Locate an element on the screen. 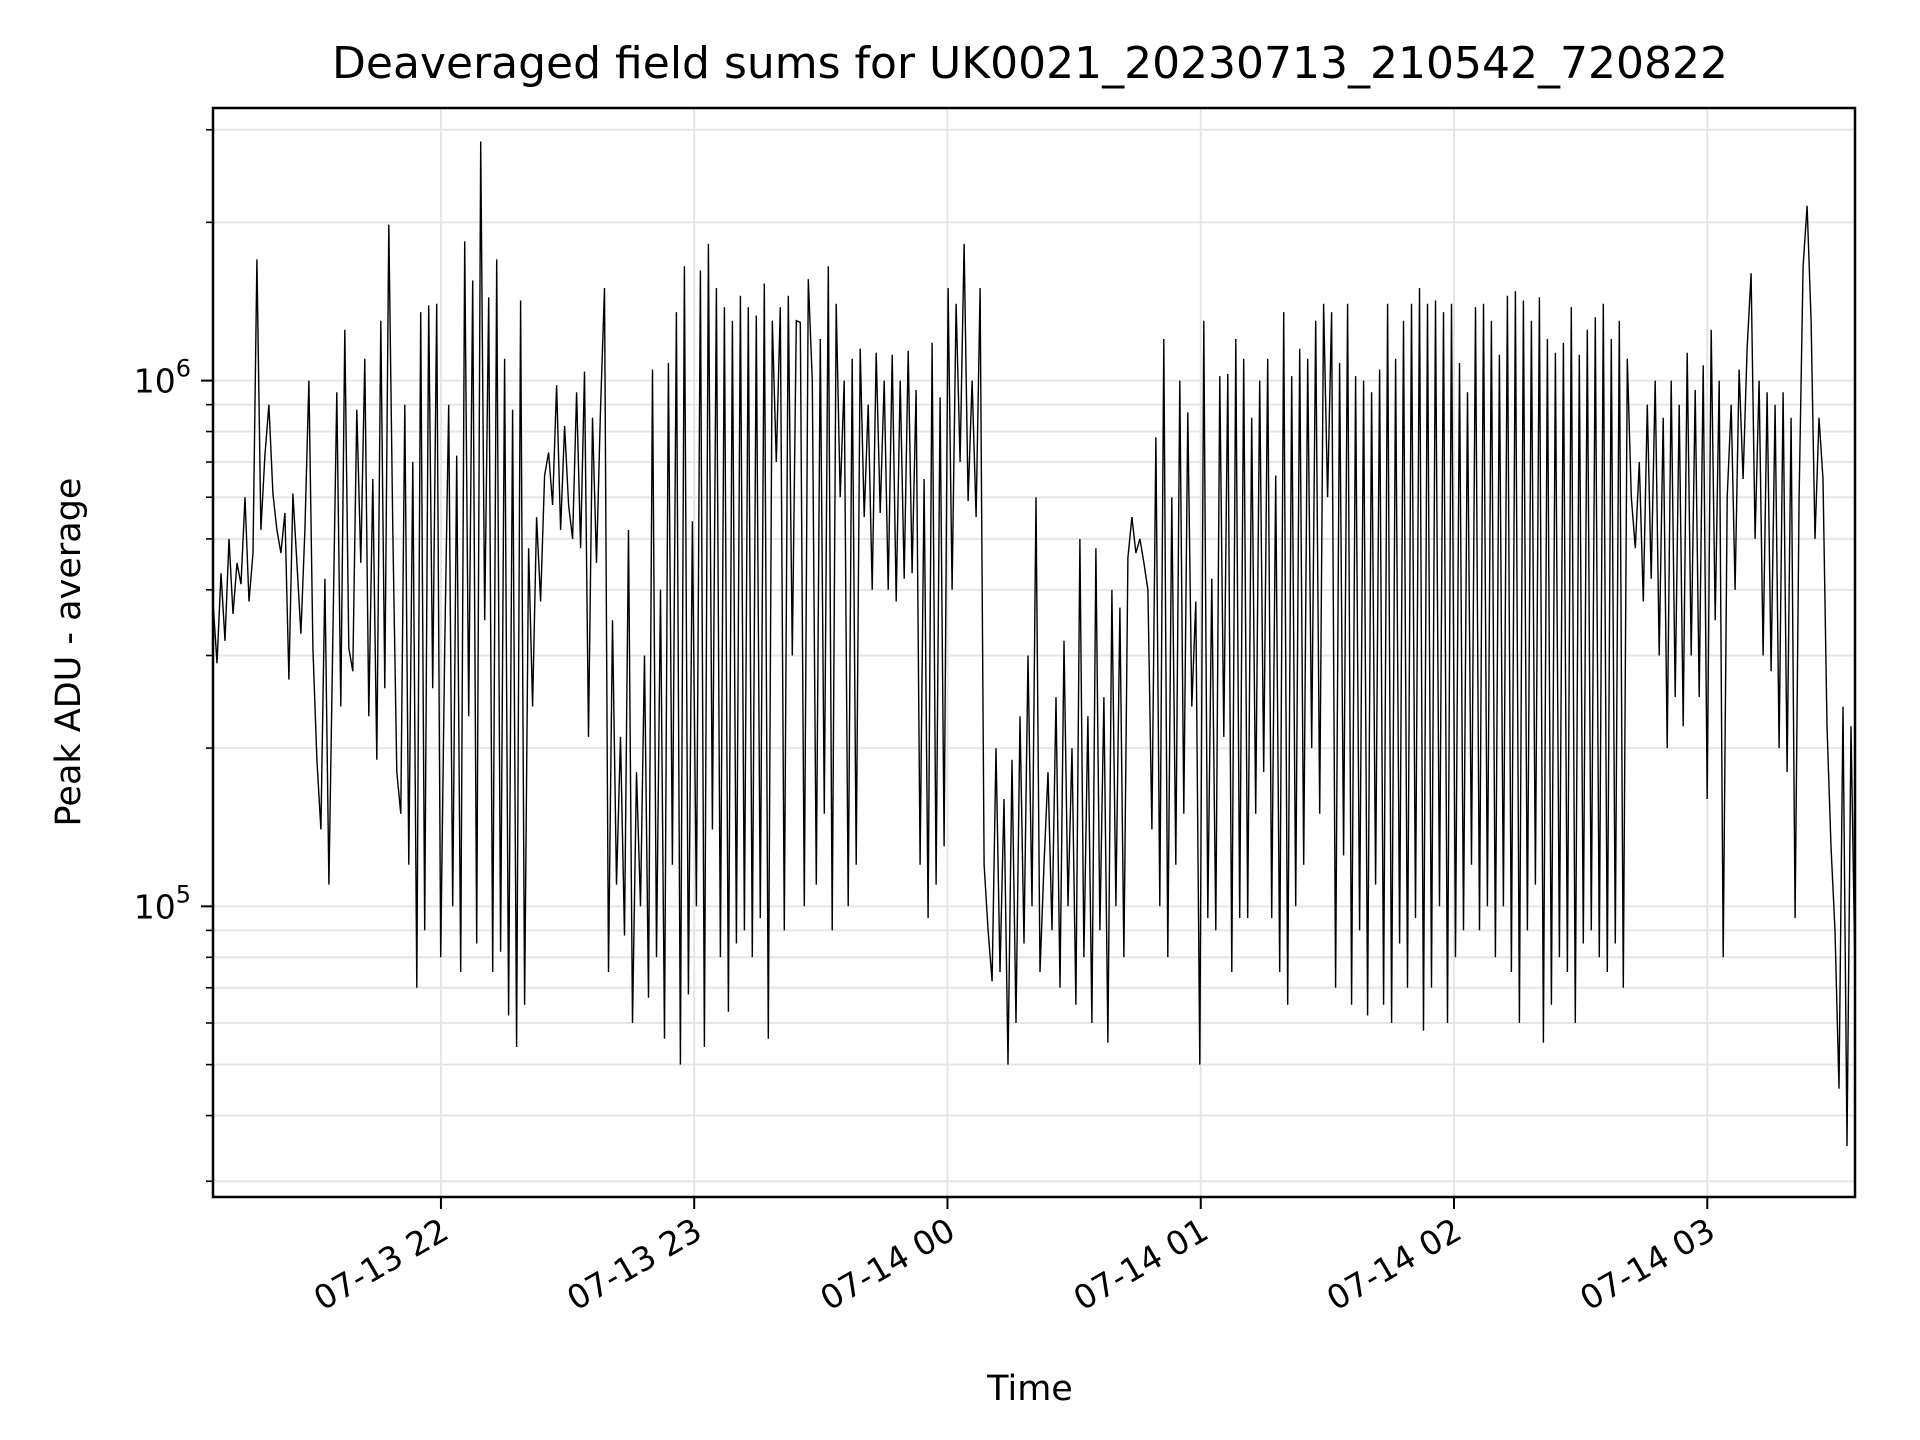  y-axis-label: Peak ADU - average is located at coordinates (69, 652).